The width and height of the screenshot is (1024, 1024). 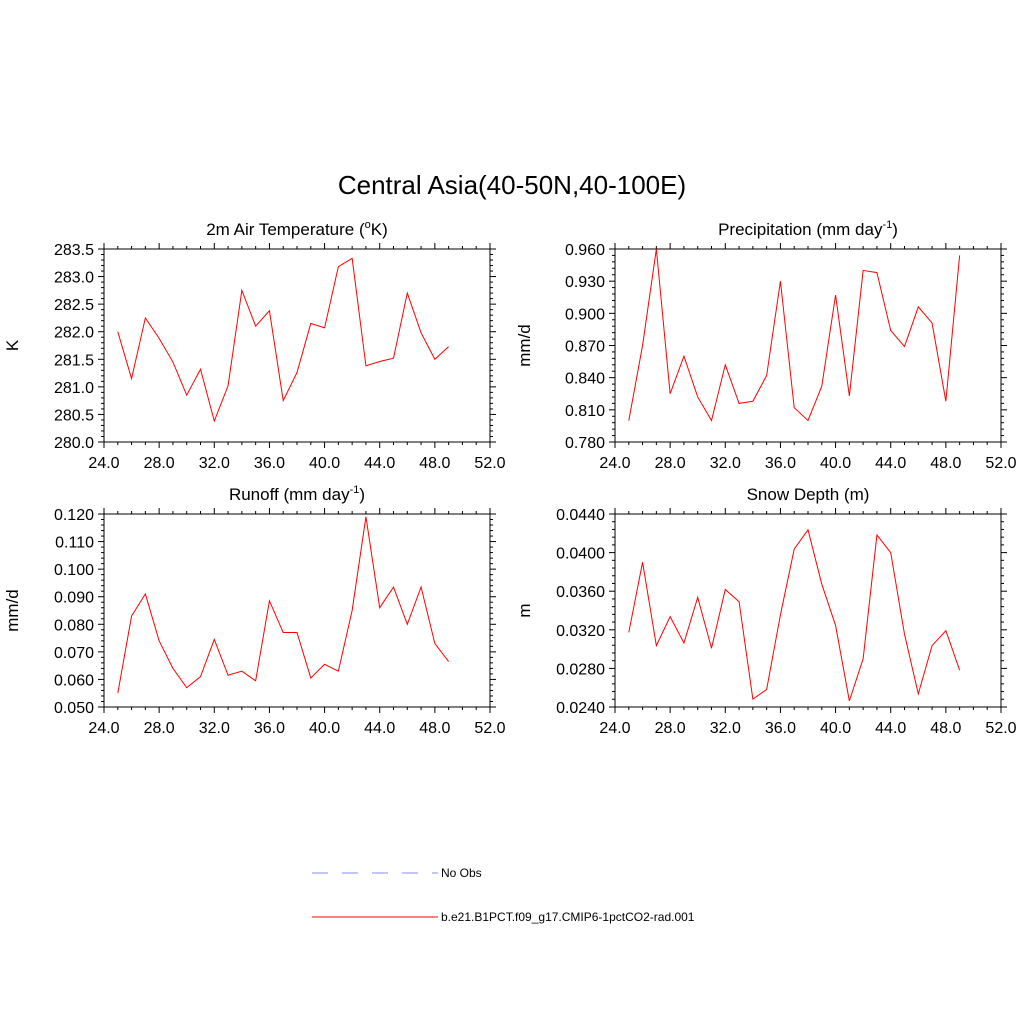 What do you see at coordinates (512, 185) in the screenshot?
I see `figure-title: Central Asia(40-50N,40-100E)` at bounding box center [512, 185].